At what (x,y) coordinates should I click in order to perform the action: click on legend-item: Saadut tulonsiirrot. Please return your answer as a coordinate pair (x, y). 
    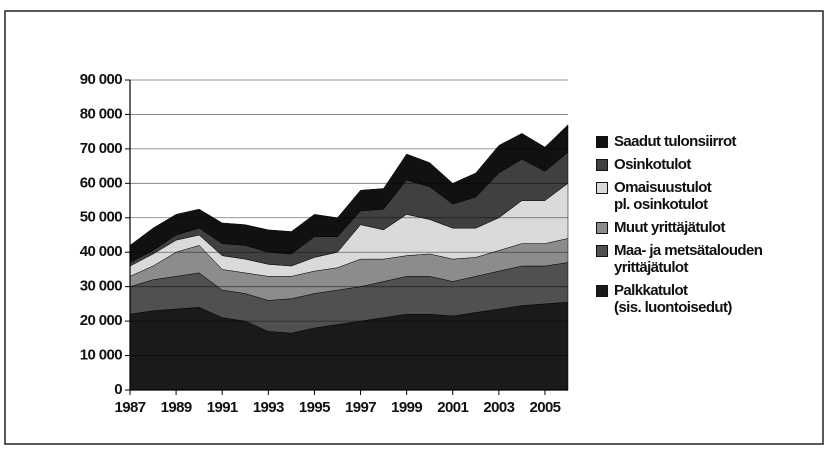
    Looking at the image, I should click on (708, 141).